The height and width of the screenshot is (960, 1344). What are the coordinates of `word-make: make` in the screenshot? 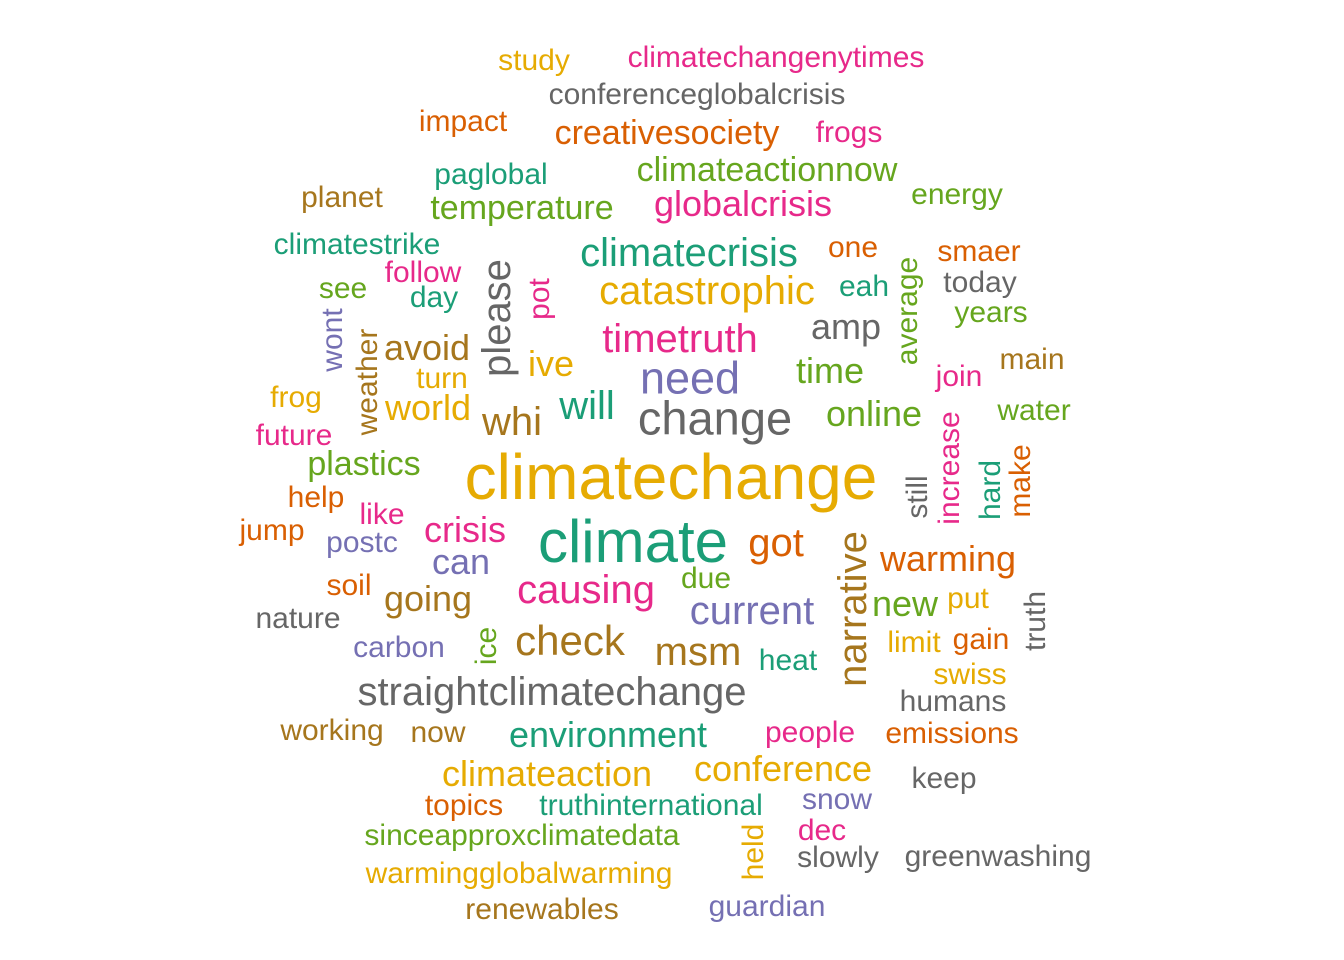 It's located at (1020, 481).